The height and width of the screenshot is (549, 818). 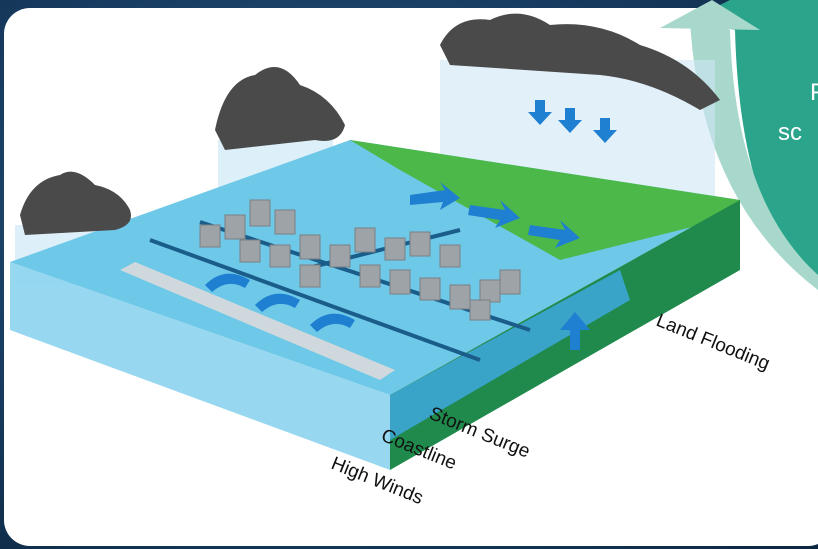 I want to click on callout-arrowhead, so click(x=710, y=15).